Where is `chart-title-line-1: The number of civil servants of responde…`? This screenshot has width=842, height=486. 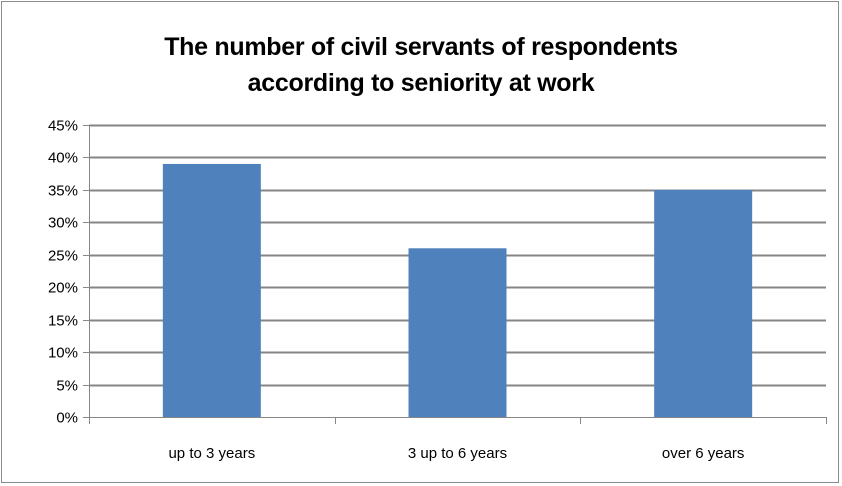 chart-title-line-1: The number of civil servants of responde… is located at coordinates (421, 47).